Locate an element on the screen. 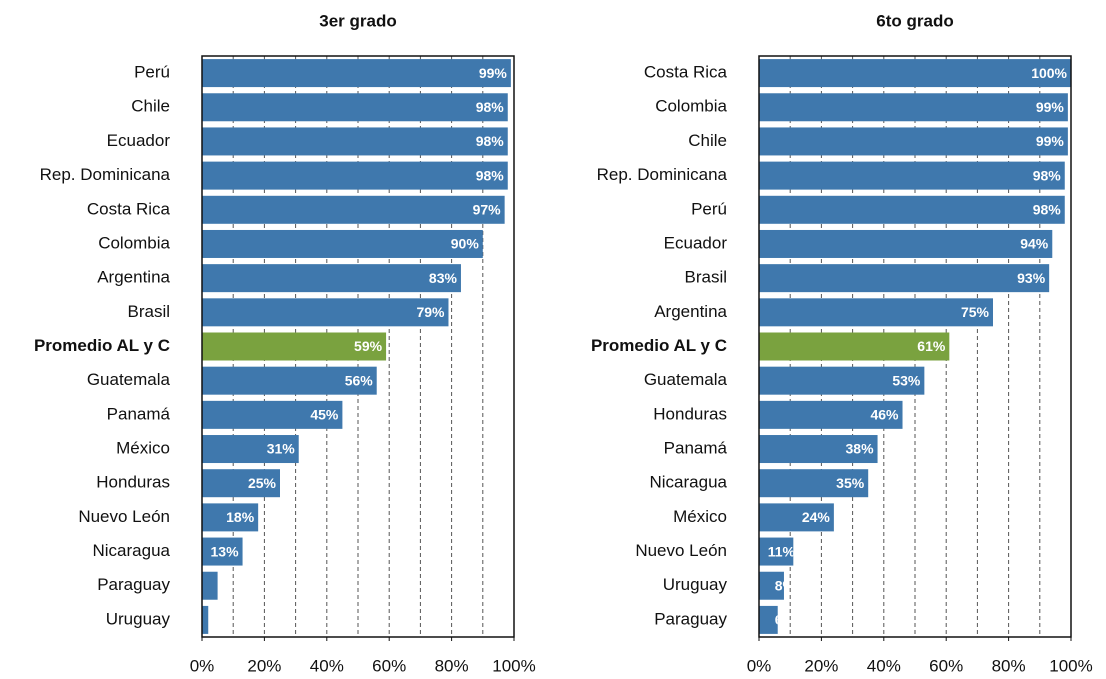  value-label: 35% is located at coordinates (850, 483).